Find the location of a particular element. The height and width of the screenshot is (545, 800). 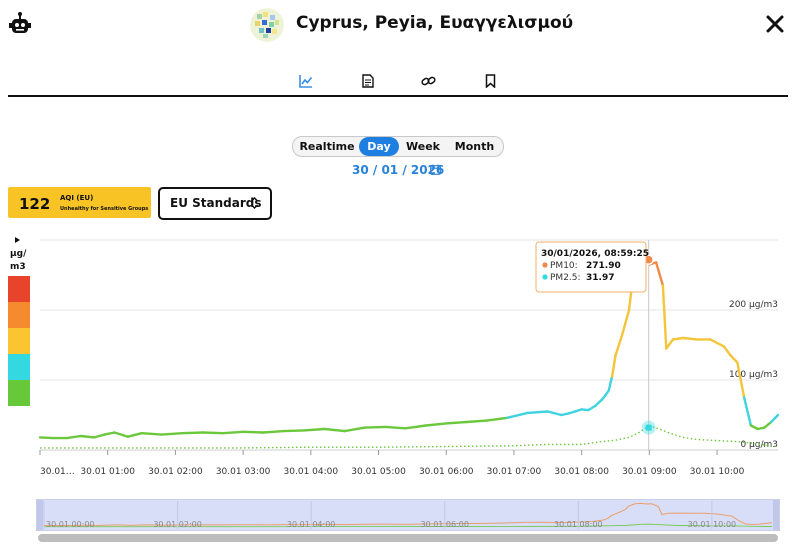

robot-icon is located at coordinates (20, 24).